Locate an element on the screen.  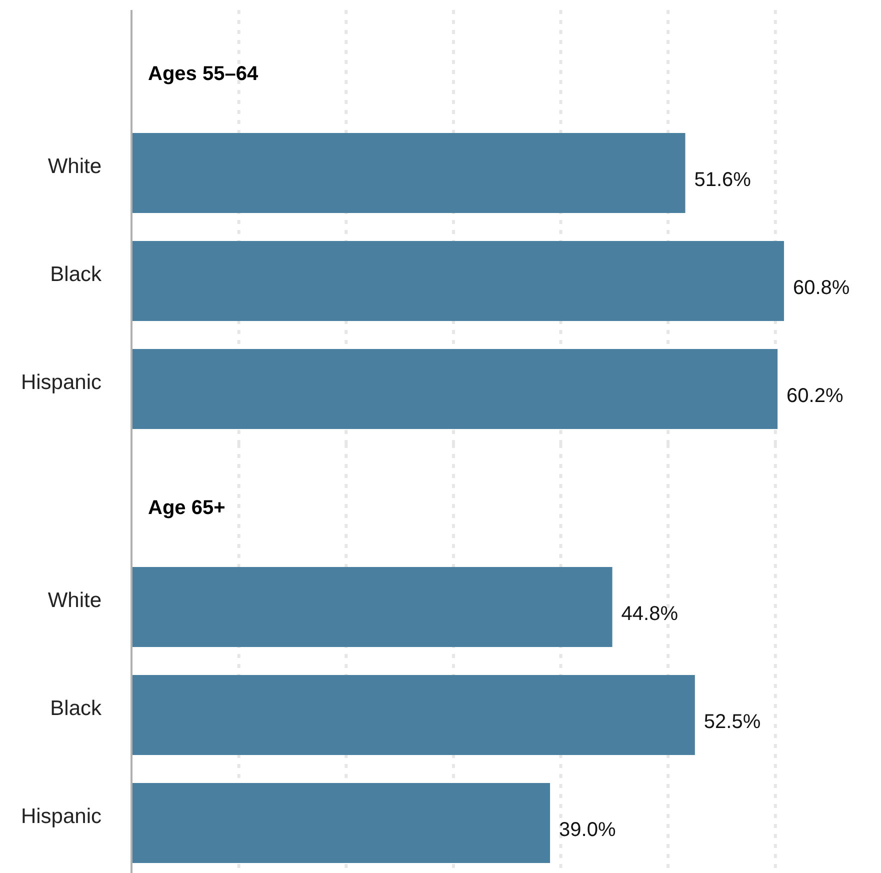
chart-title: Age 65+ is located at coordinates (187, 508).